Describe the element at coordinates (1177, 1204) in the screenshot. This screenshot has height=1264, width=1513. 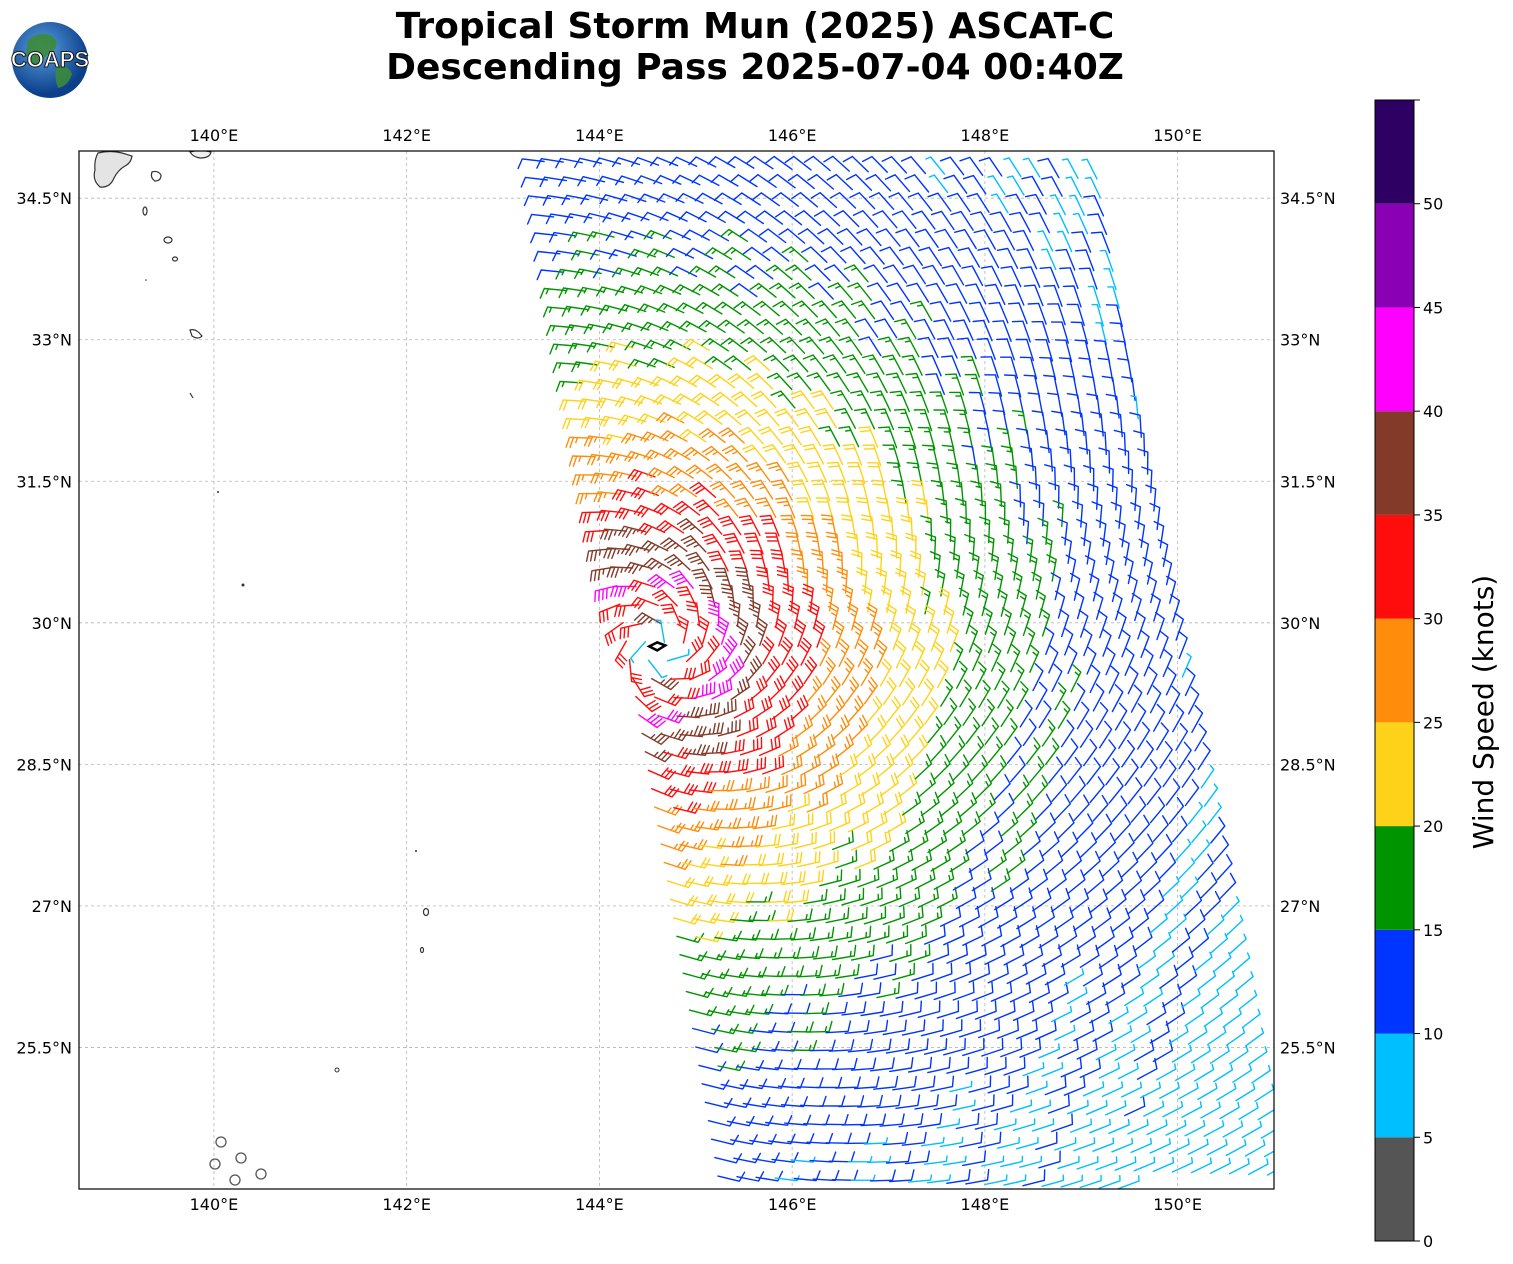
I see `x-tick-label-bottom: 150°E` at that location.